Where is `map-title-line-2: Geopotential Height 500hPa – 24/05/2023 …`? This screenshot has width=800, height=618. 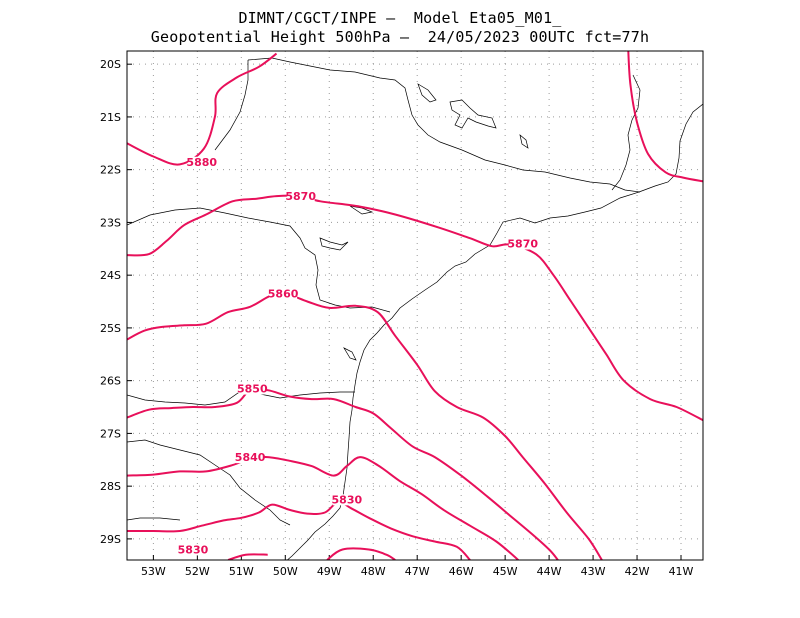 map-title-line-2: Geopotential Height 500hPa – 24/05/2023 … is located at coordinates (400, 37).